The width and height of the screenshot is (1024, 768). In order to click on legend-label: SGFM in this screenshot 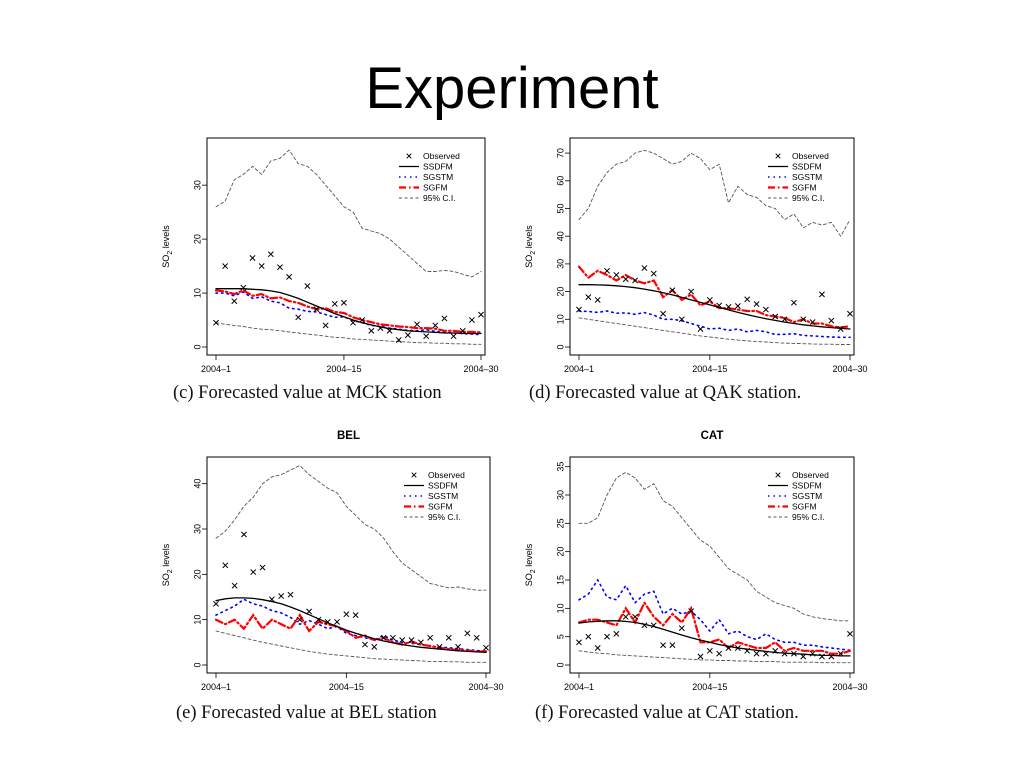, I will do `click(435, 188)`.